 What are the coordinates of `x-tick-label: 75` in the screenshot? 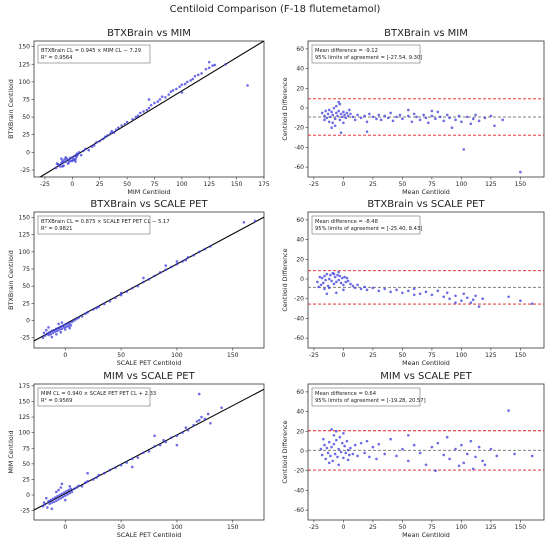 It's located at (432, 184).